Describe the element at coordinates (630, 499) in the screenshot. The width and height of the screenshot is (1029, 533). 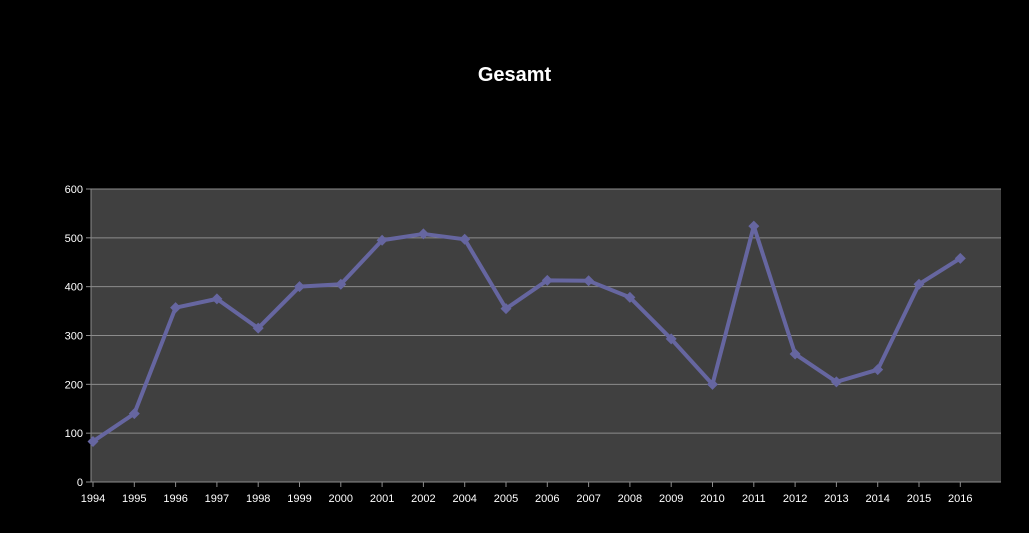
I see `x-tick-label: 2008` at that location.